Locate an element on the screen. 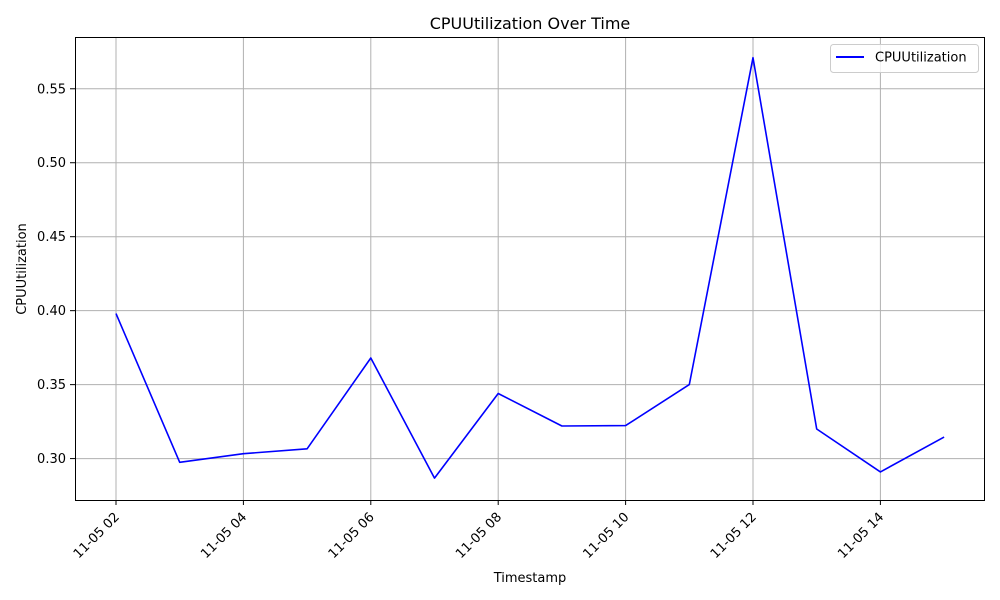  y-axis-ticks: 0.30 0.35 0.40 0.45 0.50 0.55 is located at coordinates (56, 274).